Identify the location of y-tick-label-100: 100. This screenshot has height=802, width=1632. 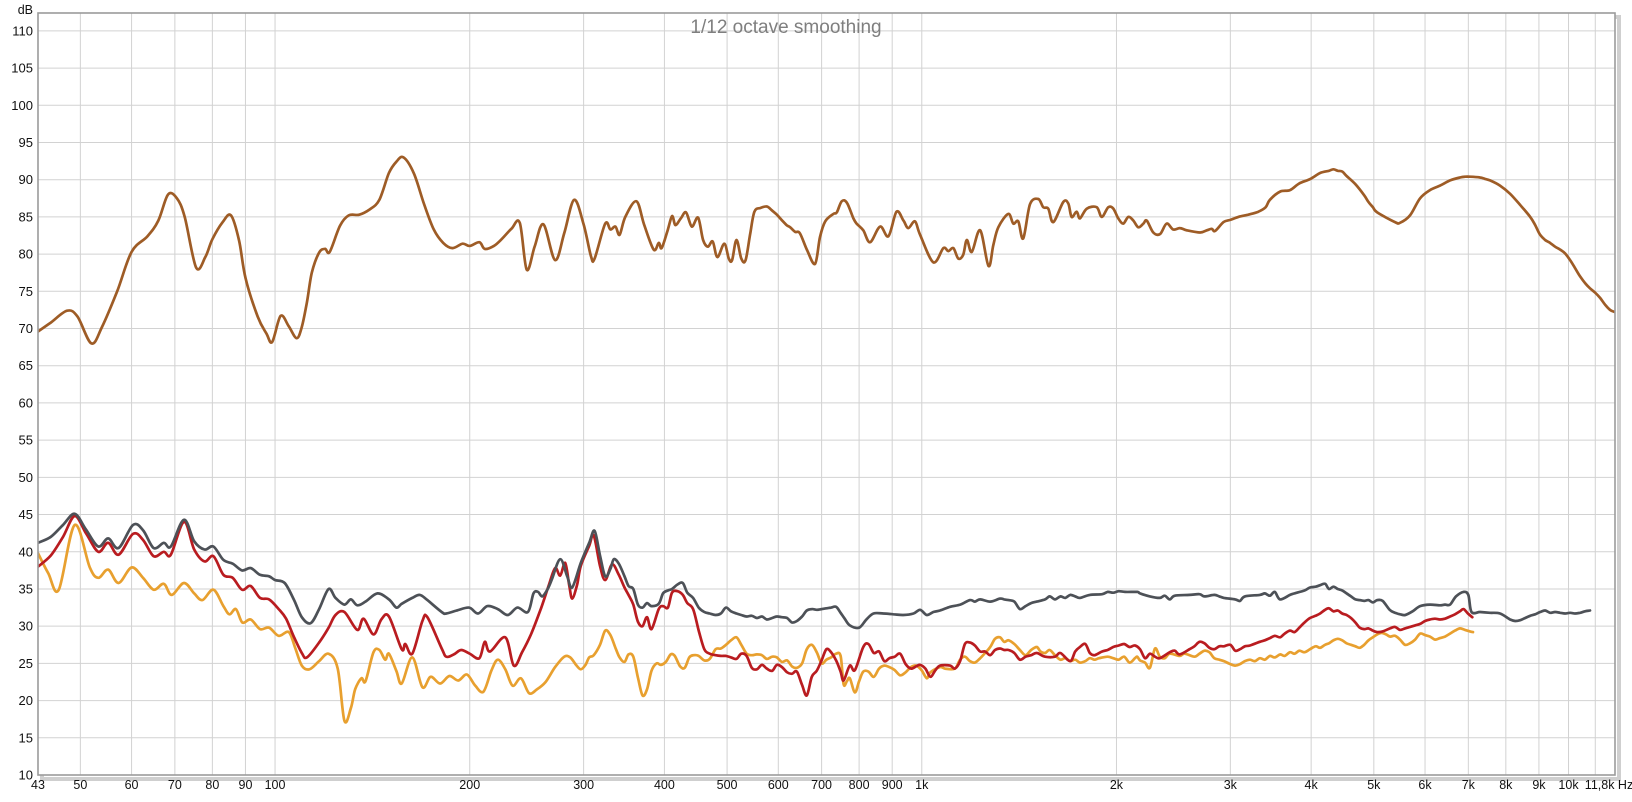
(22, 105).